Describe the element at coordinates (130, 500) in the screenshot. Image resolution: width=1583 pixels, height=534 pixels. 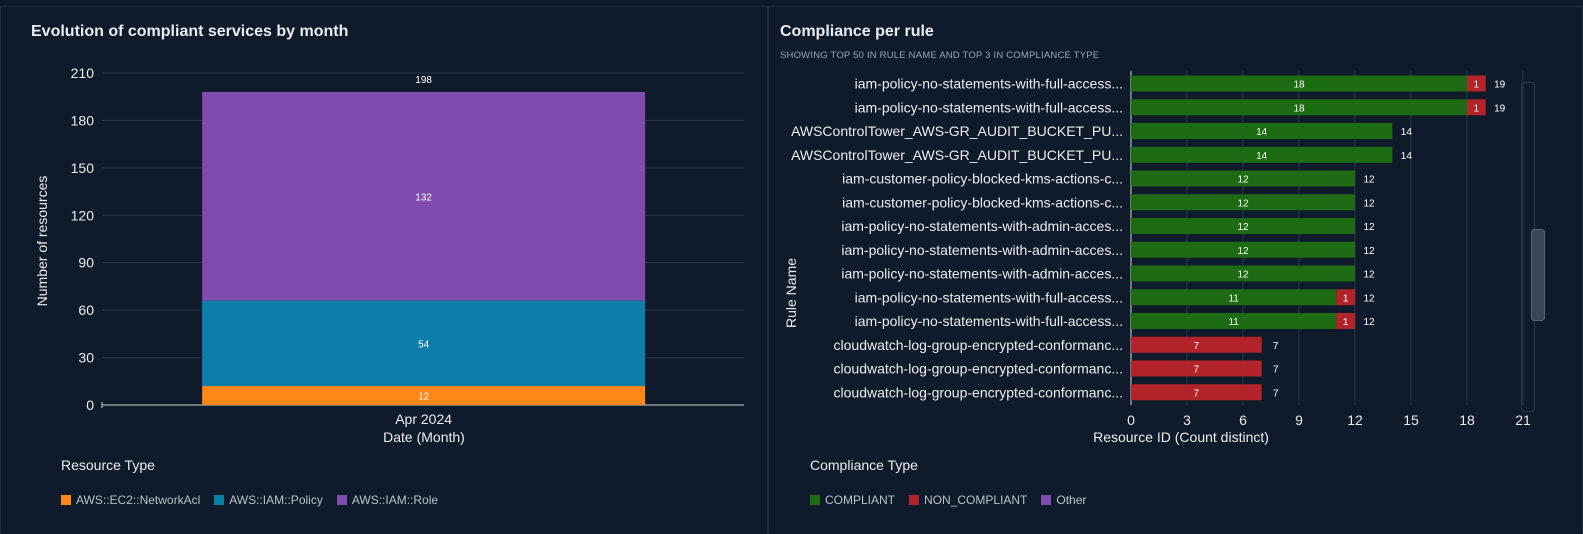
I see `legend-item: AWS::EC2::NetworkAcl` at that location.